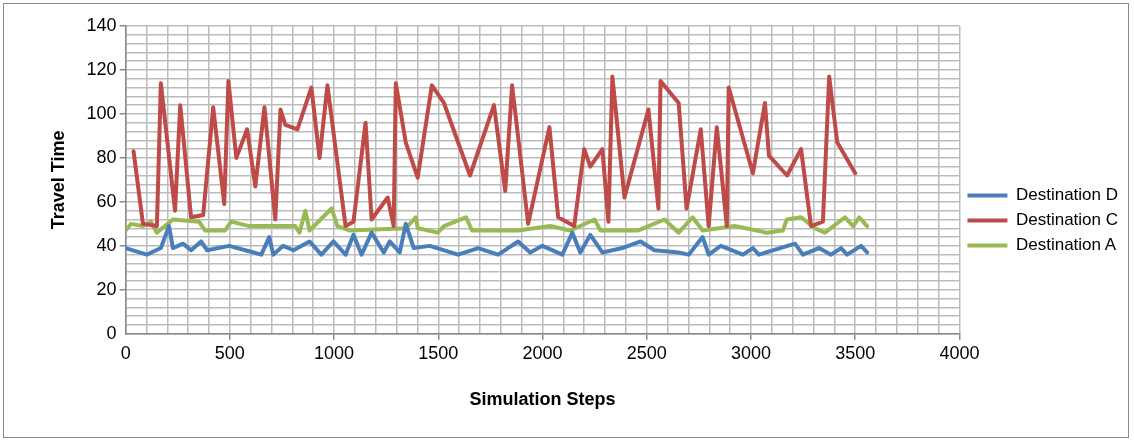 This screenshot has width=1134, height=443. I want to click on legend-label: Destination A, so click(1066, 245).